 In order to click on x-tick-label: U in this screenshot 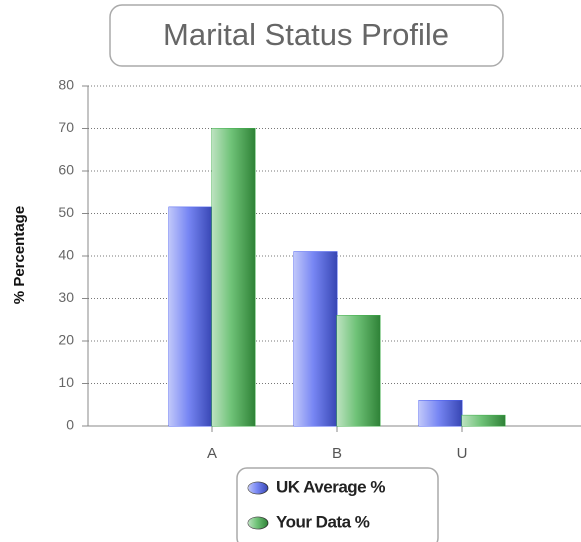, I will do `click(462, 453)`.